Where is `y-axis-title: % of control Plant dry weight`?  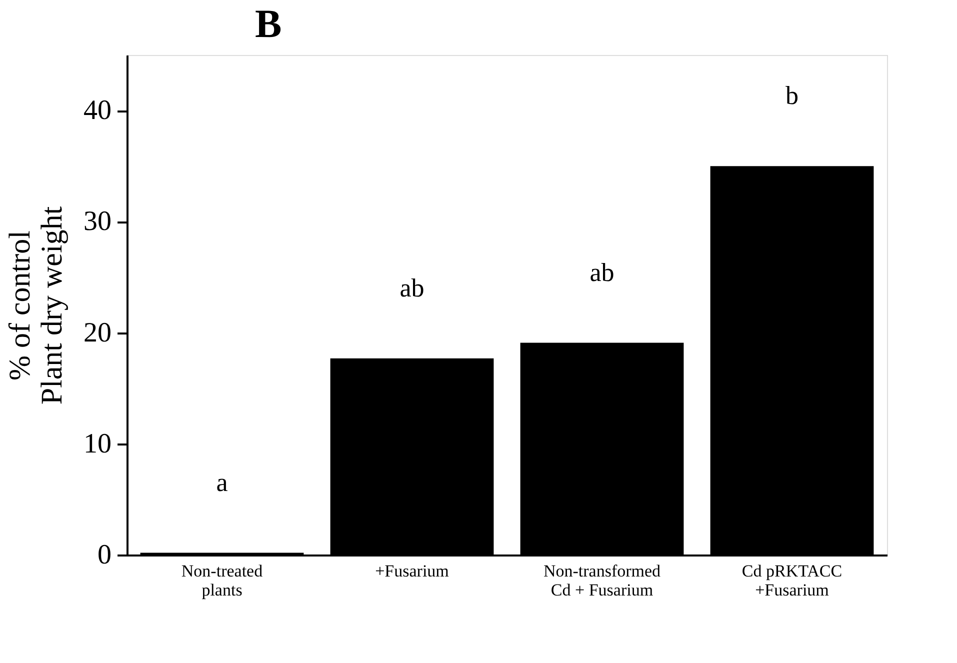 y-axis-title: % of control Plant dry weight is located at coordinates (36, 305).